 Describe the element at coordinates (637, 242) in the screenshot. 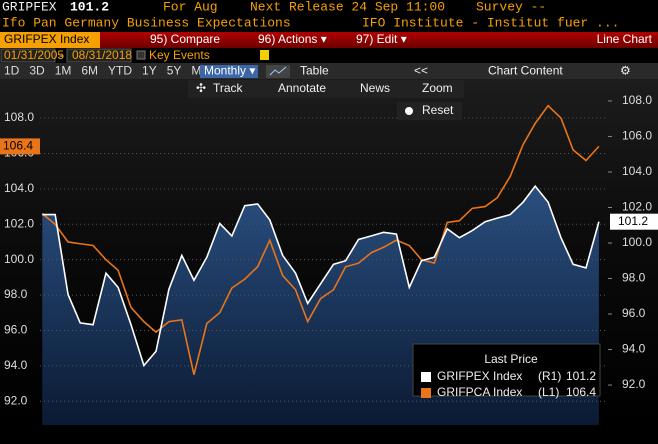

I see `y2-tick-label: 100.0` at that location.